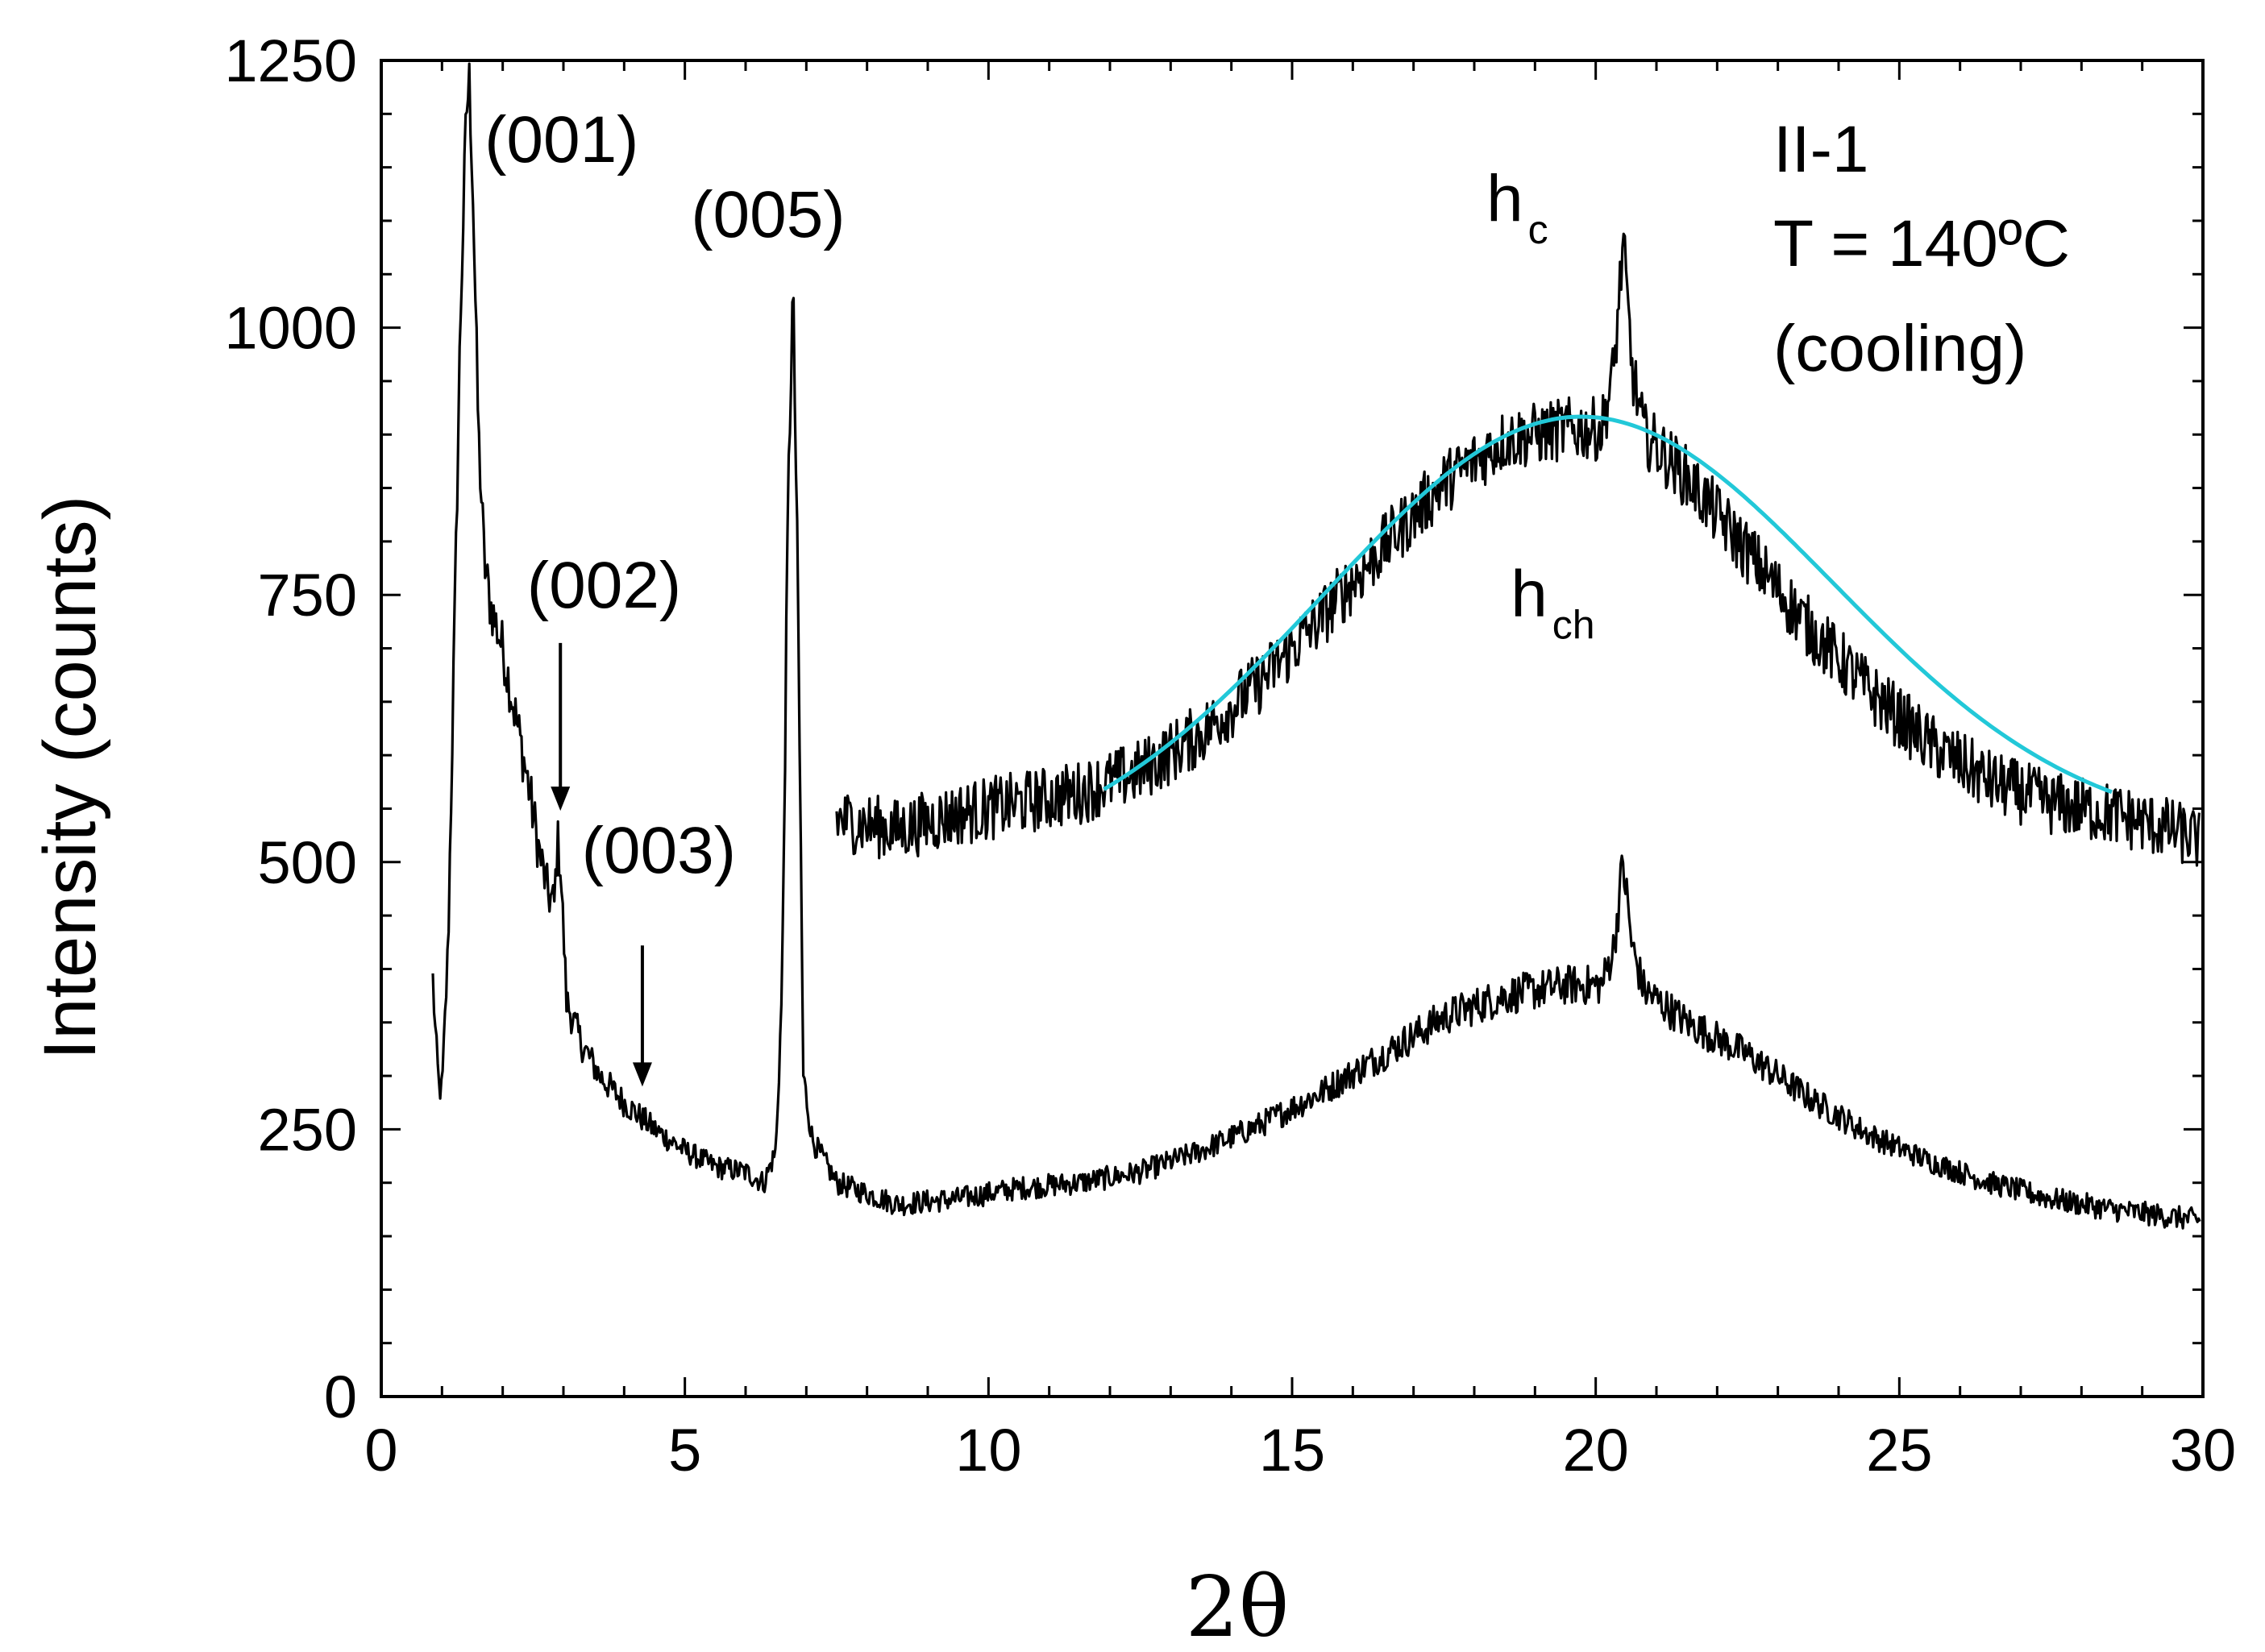 The image size is (2265, 1652). I want to click on y-tick-label: 0, so click(340, 1397).